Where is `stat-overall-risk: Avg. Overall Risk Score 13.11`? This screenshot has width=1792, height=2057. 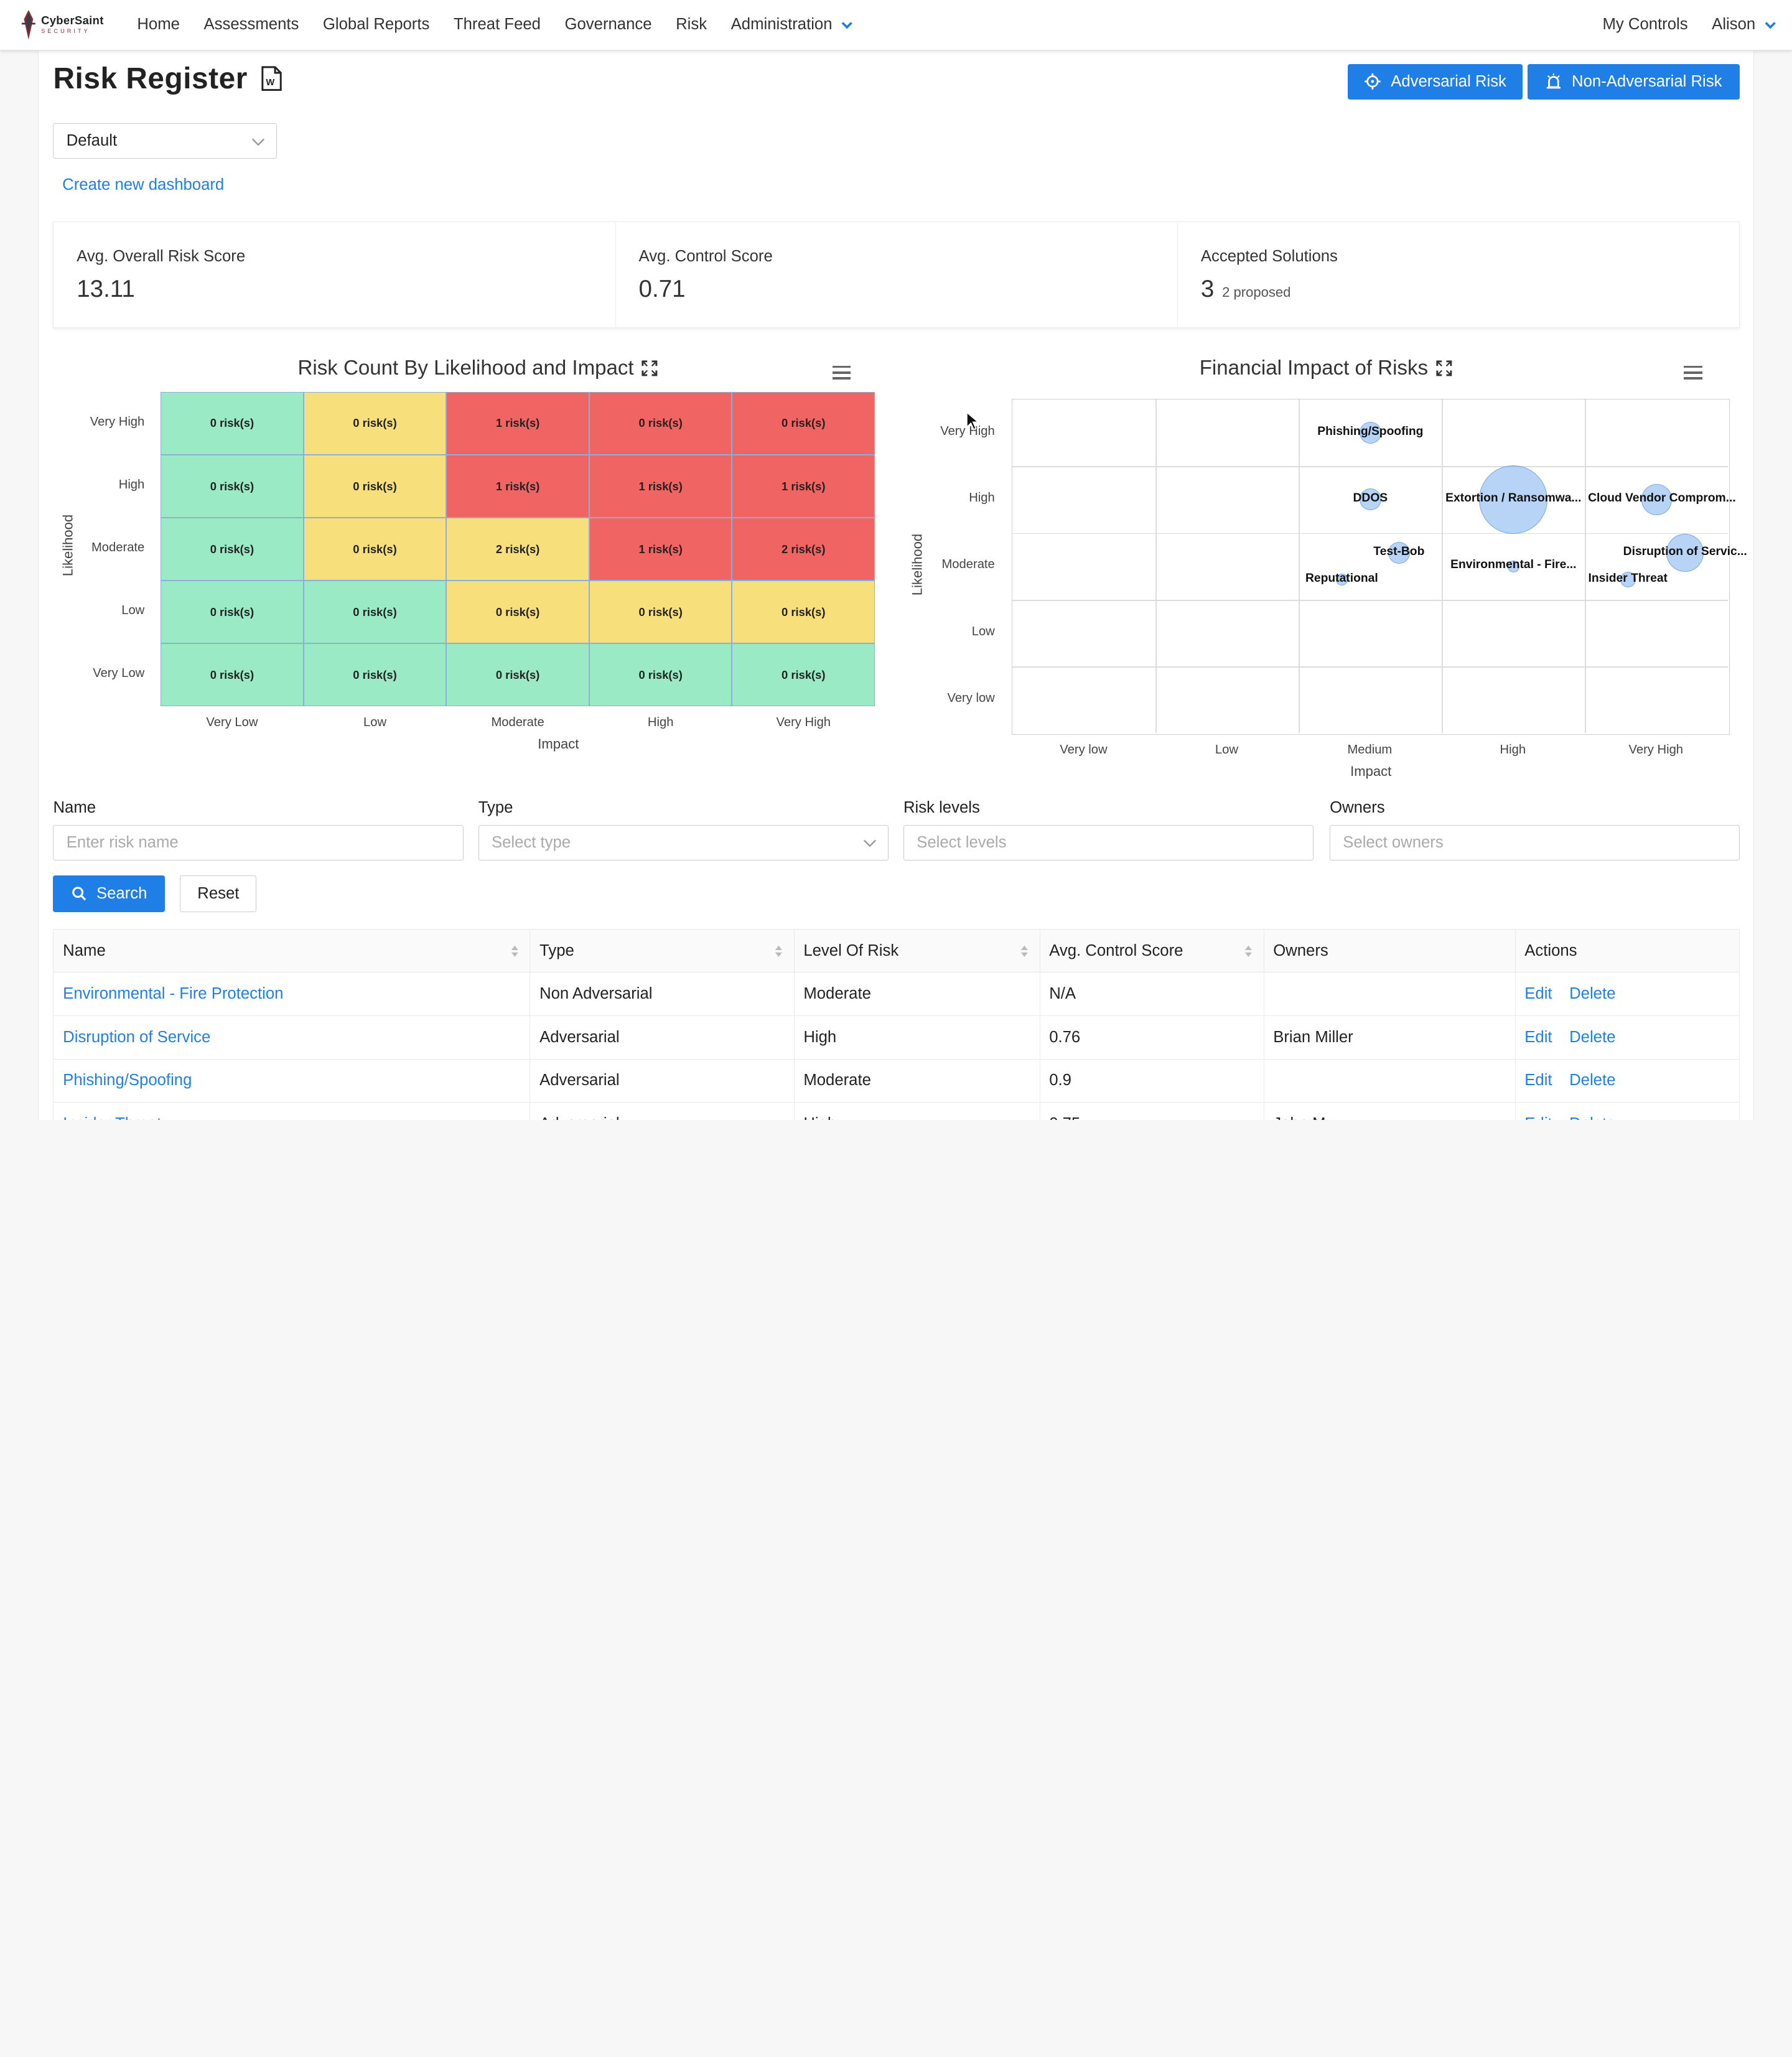
stat-overall-risk: Avg. Overall Risk Score 13.11 is located at coordinates (335, 275).